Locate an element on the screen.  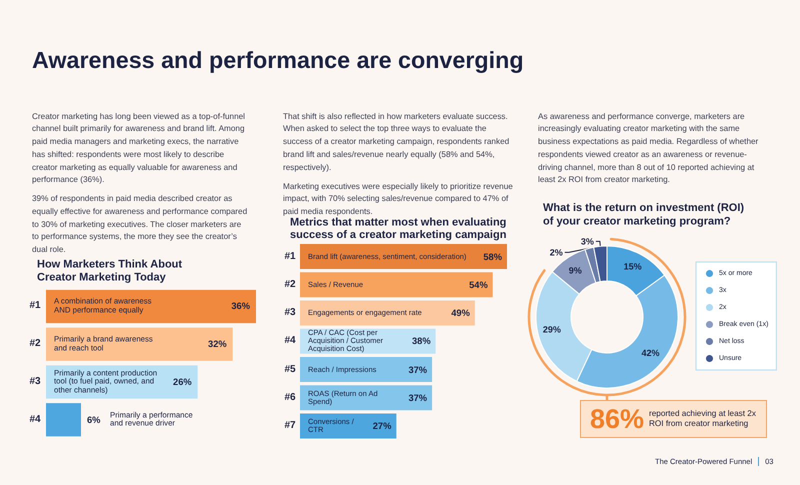
chart-title: How Marketers Think About Creator Marketing Today is located at coordinates (111, 271).